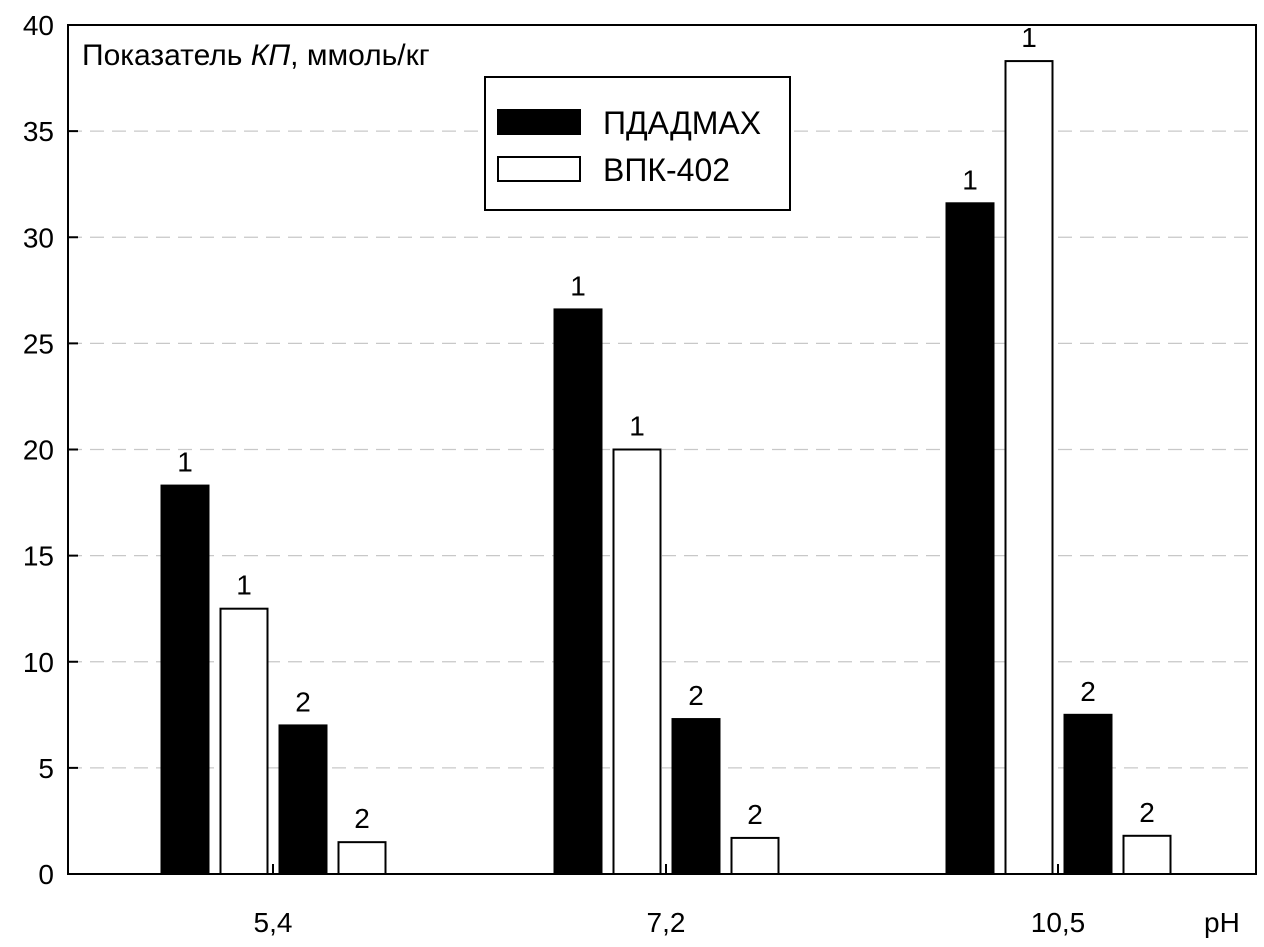 This screenshot has height=947, width=1264. What do you see at coordinates (38, 662) in the screenshot?
I see `y-tick-label: 10` at bounding box center [38, 662].